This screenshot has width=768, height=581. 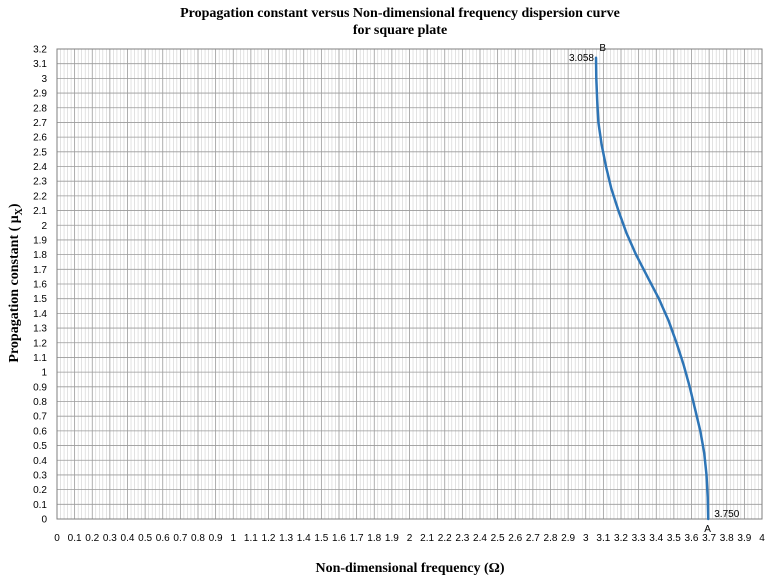 I want to click on y-tick-label: 1.7, so click(x=40, y=270).